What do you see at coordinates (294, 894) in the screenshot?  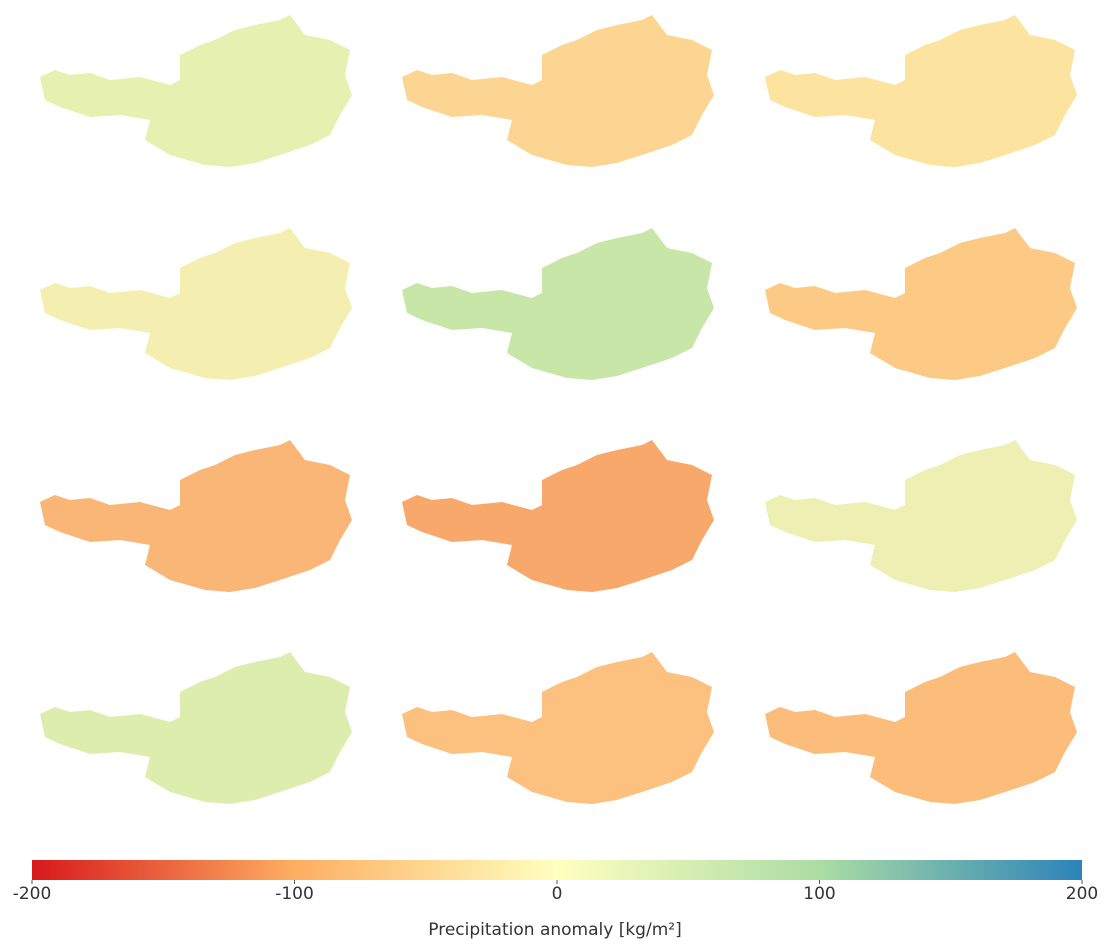 I see `colorbar-tick-label: -100` at bounding box center [294, 894].